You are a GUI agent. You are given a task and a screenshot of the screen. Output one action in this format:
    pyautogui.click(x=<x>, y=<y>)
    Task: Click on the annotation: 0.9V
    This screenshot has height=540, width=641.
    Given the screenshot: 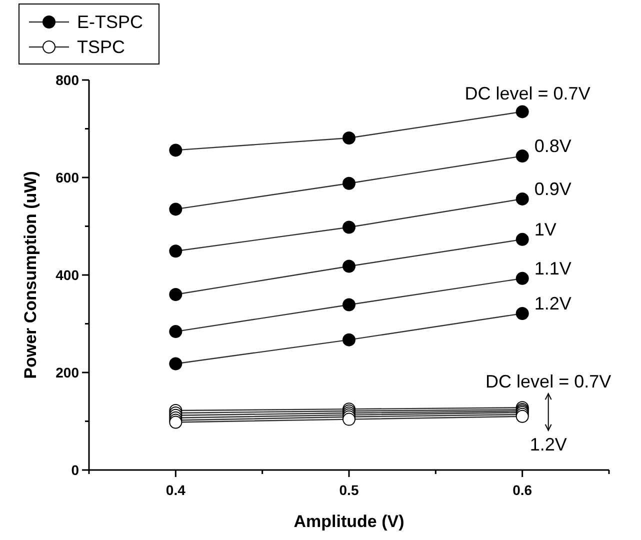 What is the action you would take?
    pyautogui.click(x=553, y=188)
    